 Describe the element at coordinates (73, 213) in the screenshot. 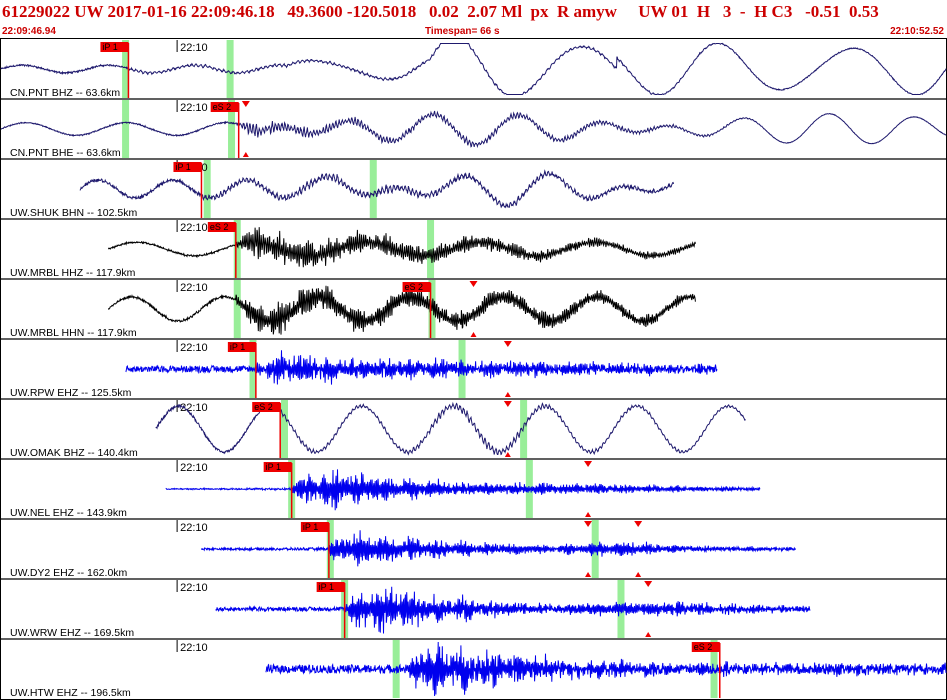

I see `channel-label: UW.SHUK BHN -- 102.5km` at that location.